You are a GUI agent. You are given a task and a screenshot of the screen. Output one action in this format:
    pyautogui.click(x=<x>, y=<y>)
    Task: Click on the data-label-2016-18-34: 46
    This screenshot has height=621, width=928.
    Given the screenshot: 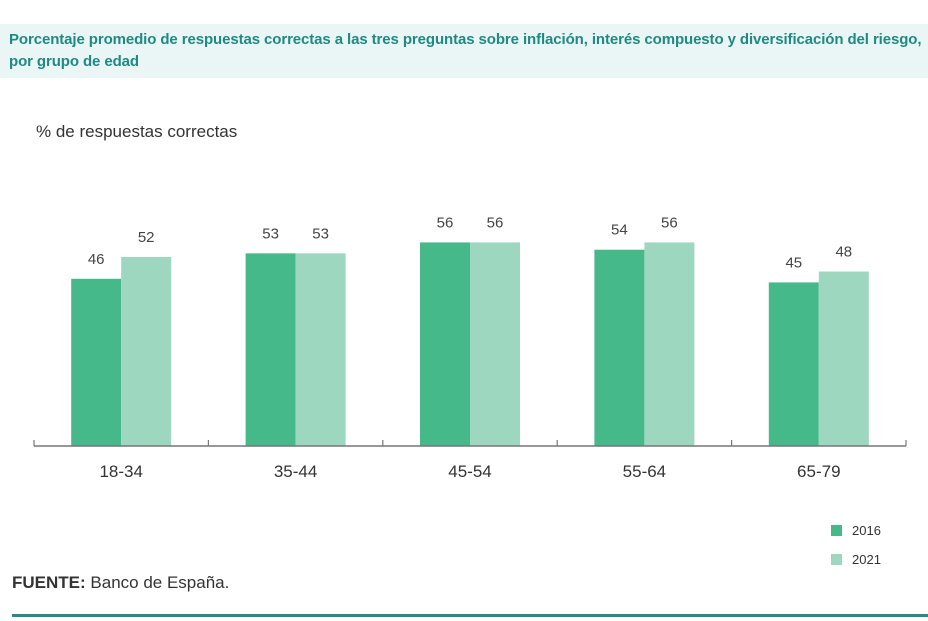 What is the action you would take?
    pyautogui.click(x=96, y=259)
    